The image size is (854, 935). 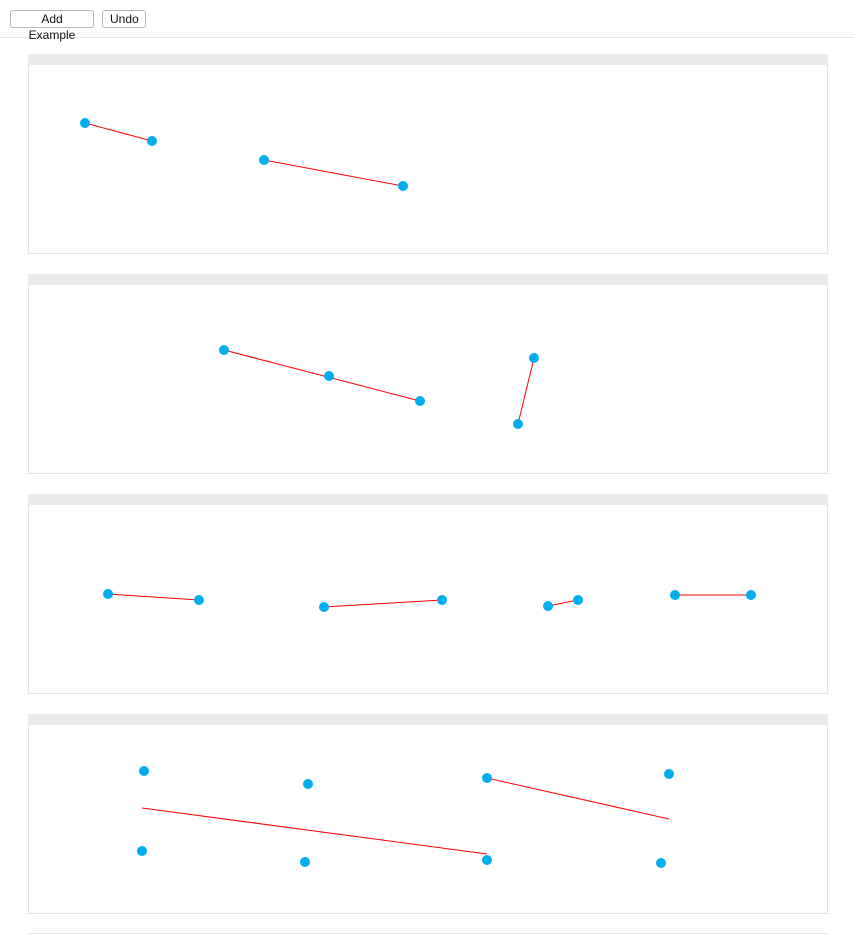 I want to click on toolbar: Add Example Undo, so click(x=427, y=21).